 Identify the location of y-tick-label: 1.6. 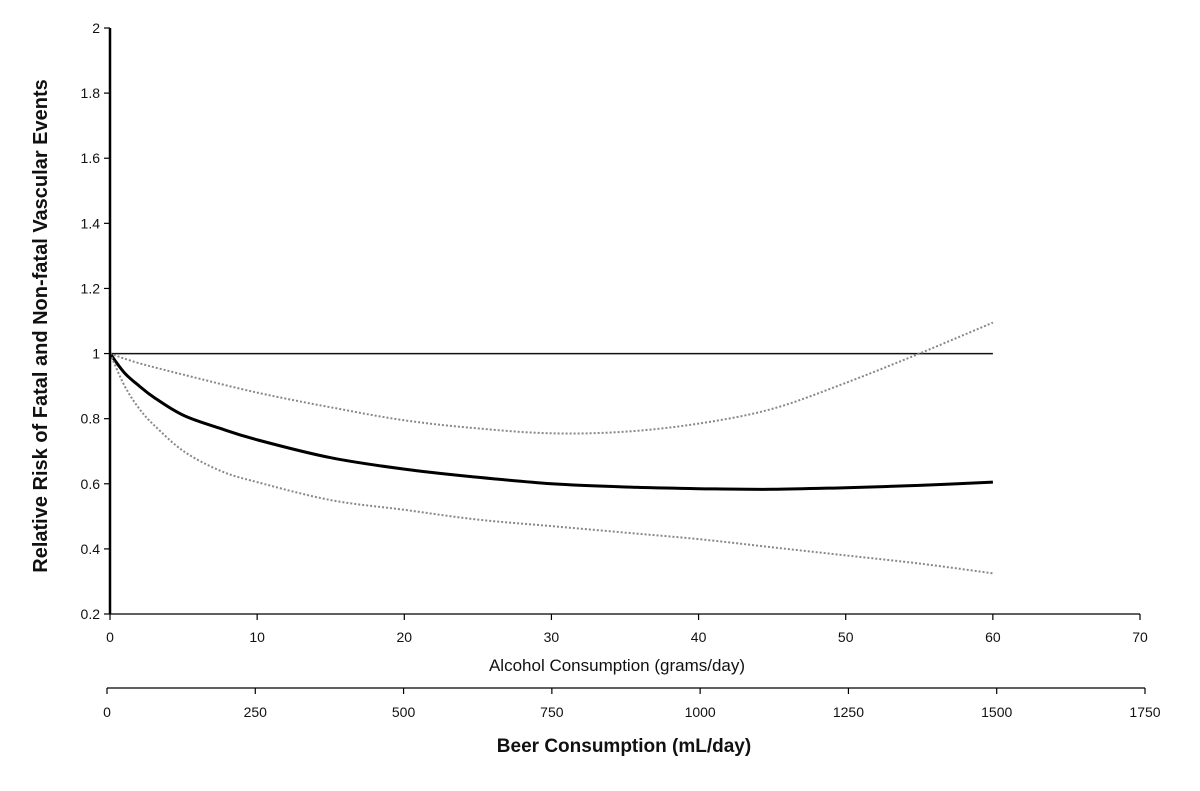
(91, 158).